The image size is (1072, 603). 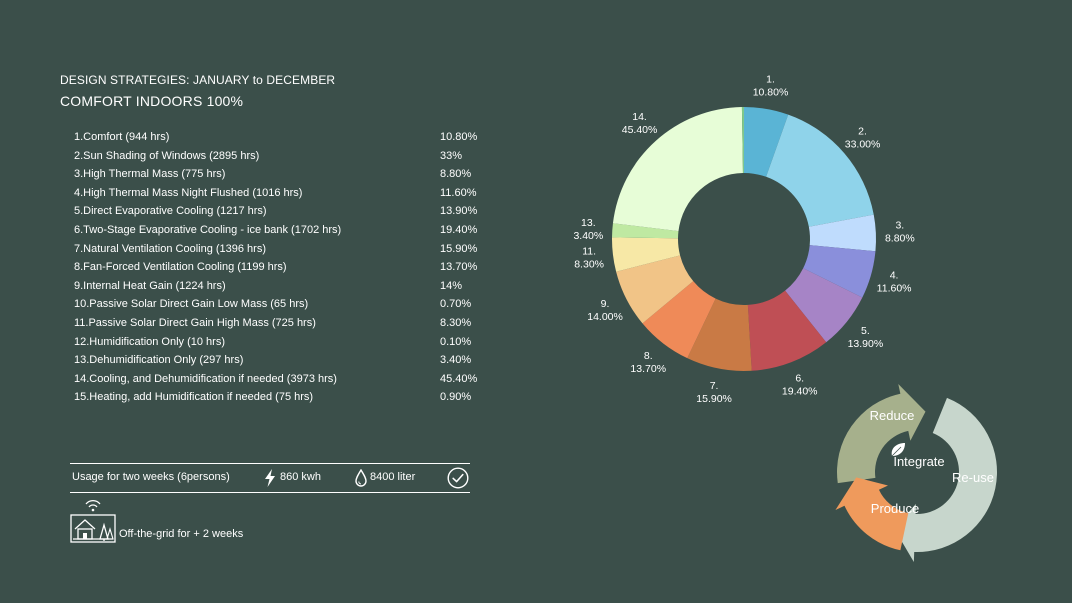 I want to click on cycle-diagram: Reduce Re-use Produce Integrate, so click(x=916, y=472).